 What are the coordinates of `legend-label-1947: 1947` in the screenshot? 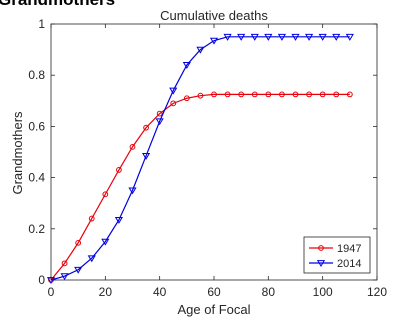 It's located at (349, 249).